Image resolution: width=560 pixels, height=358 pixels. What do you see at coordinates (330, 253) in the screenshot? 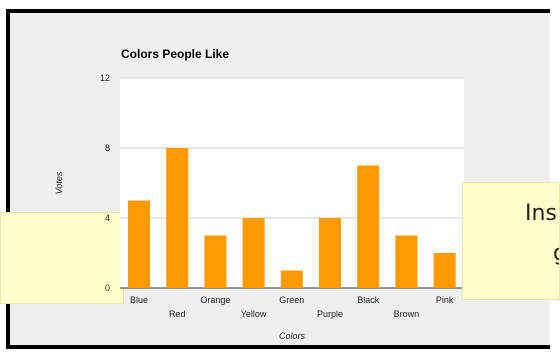
I see `bar-purple` at bounding box center [330, 253].